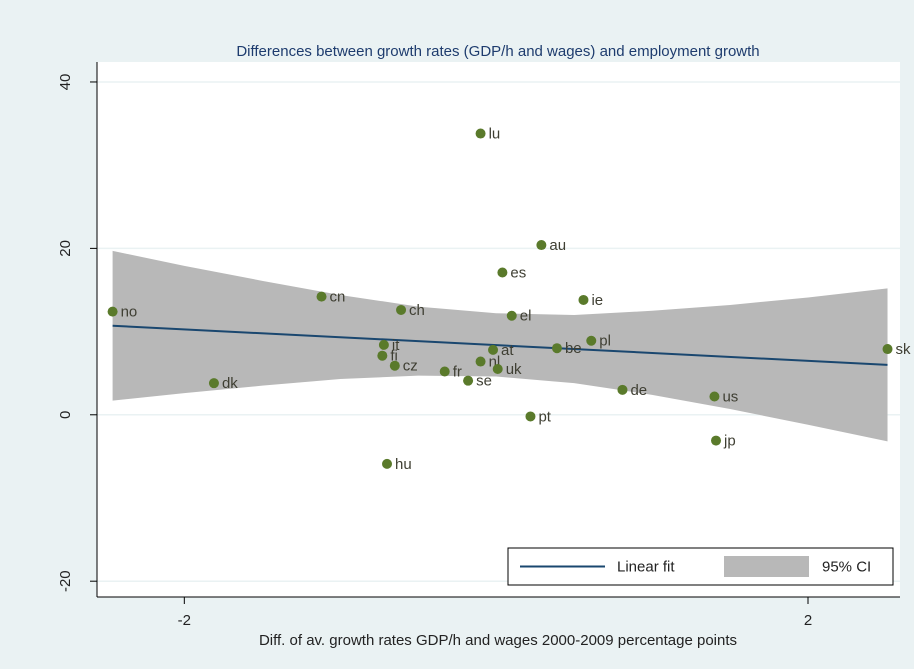 Image resolution: width=914 pixels, height=669 pixels. What do you see at coordinates (507, 350) in the screenshot?
I see `point-label: at` at bounding box center [507, 350].